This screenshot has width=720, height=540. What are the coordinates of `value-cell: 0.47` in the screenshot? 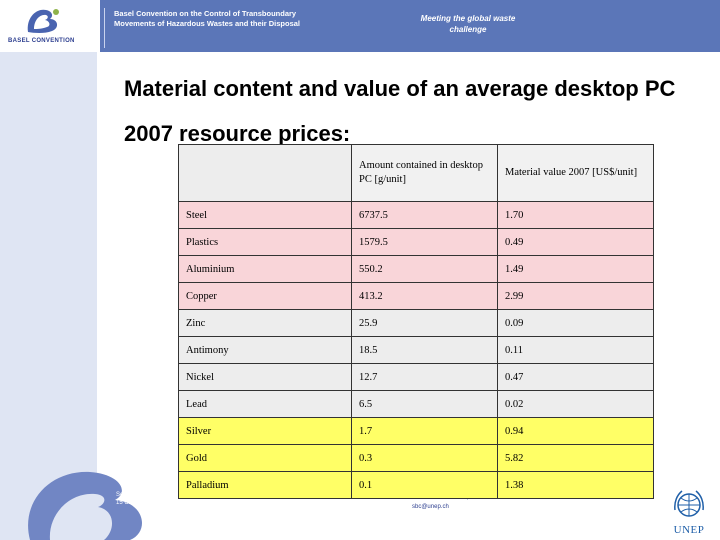 It's located at (575, 377).